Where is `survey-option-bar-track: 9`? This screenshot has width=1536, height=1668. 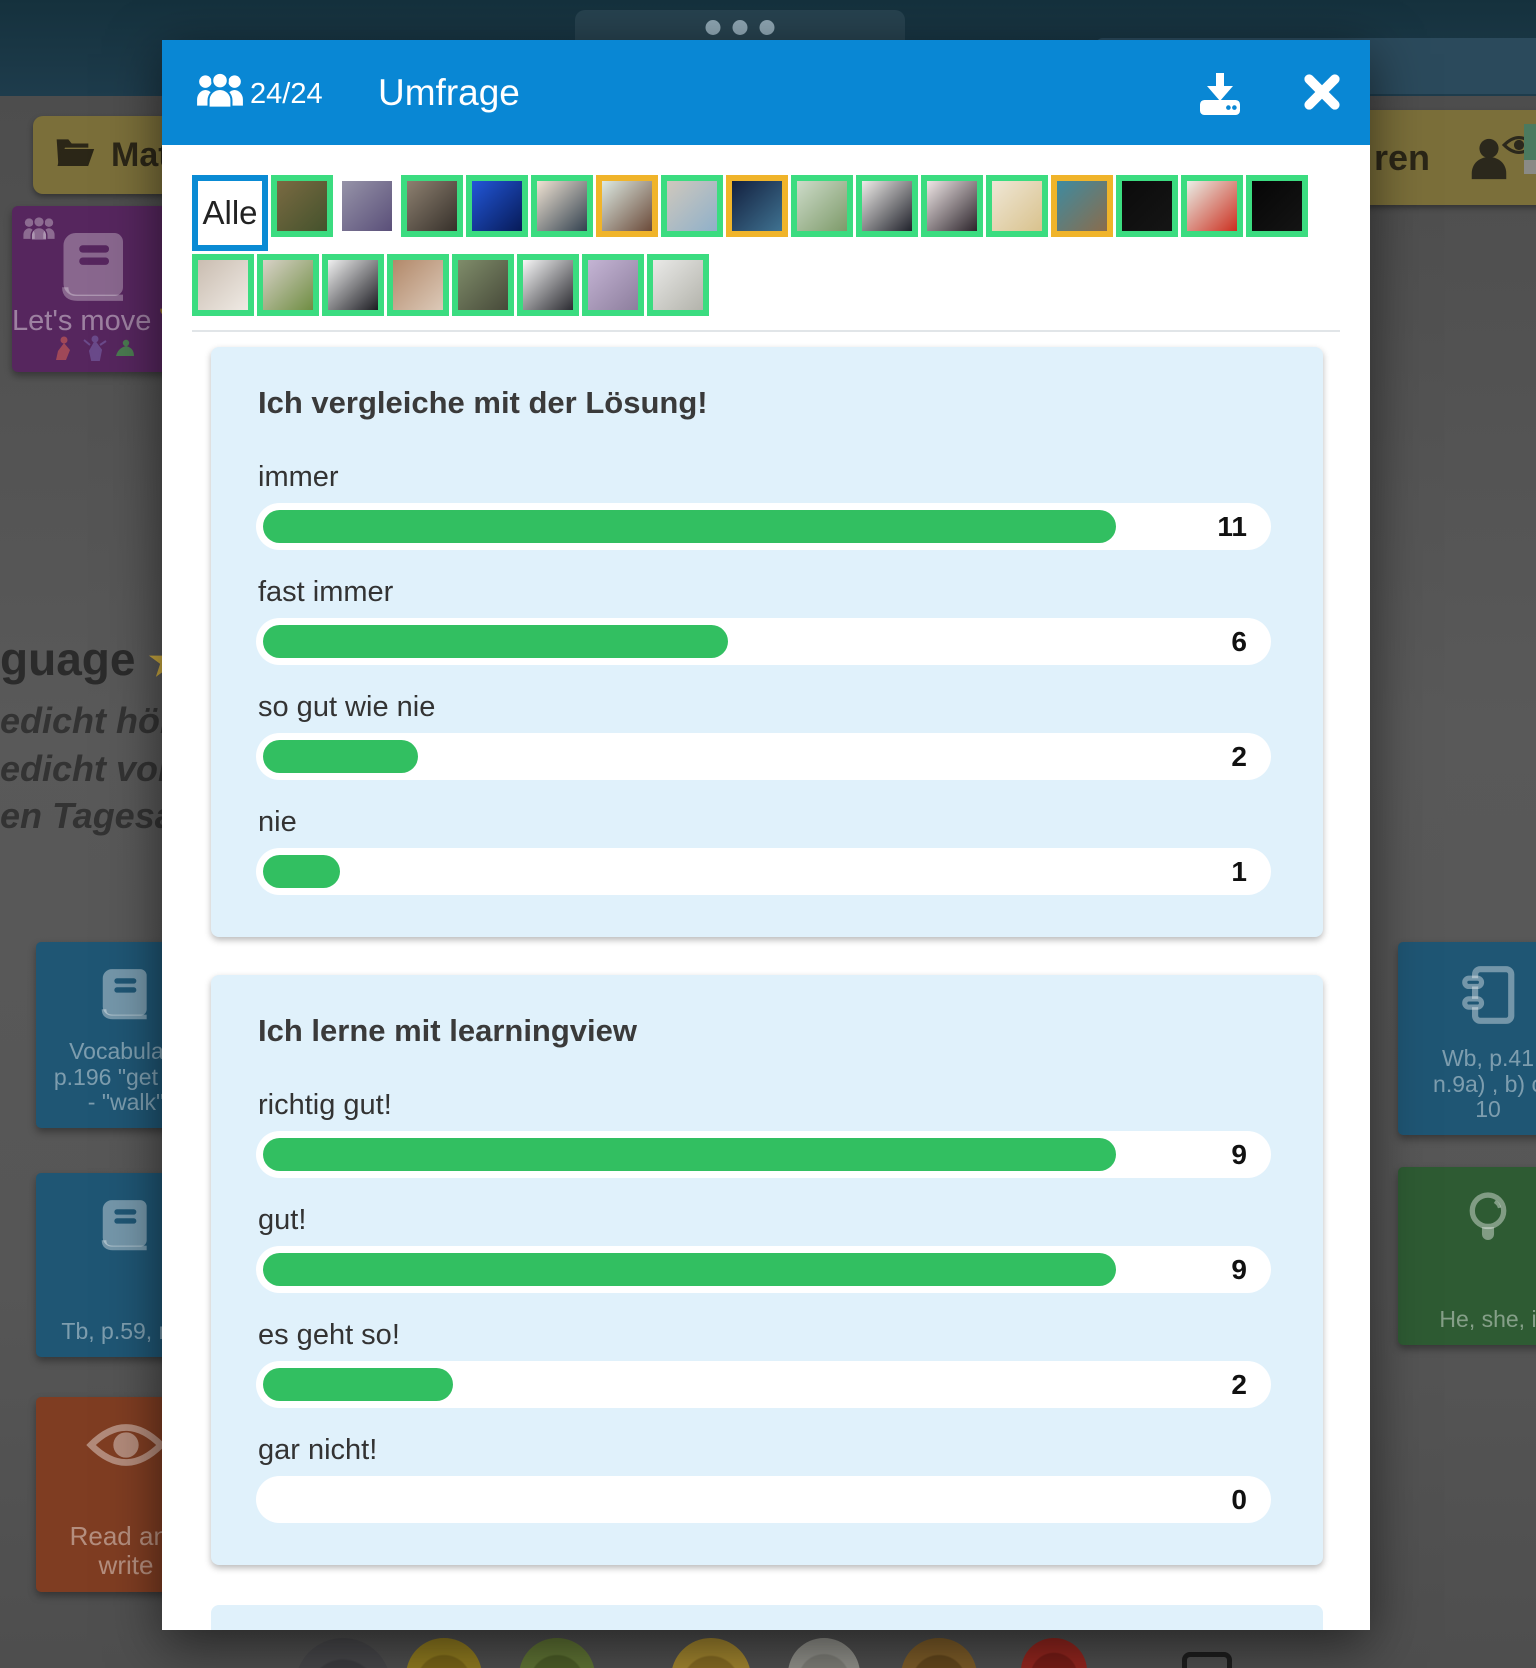 survey-option-bar-track: 9 is located at coordinates (763, 1269).